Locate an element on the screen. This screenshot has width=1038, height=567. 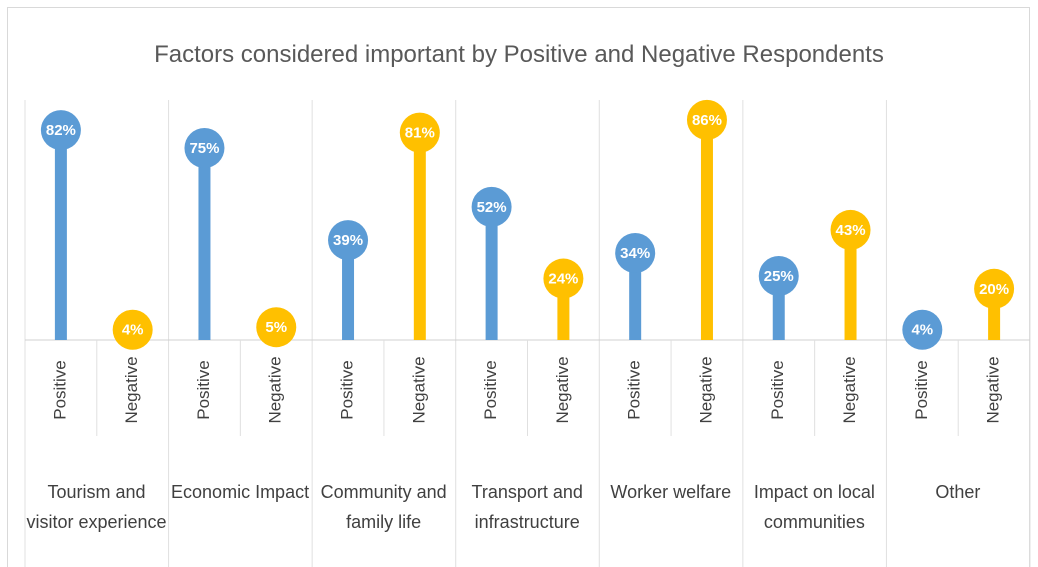
category-label: Worker welfare is located at coordinates (671, 492).